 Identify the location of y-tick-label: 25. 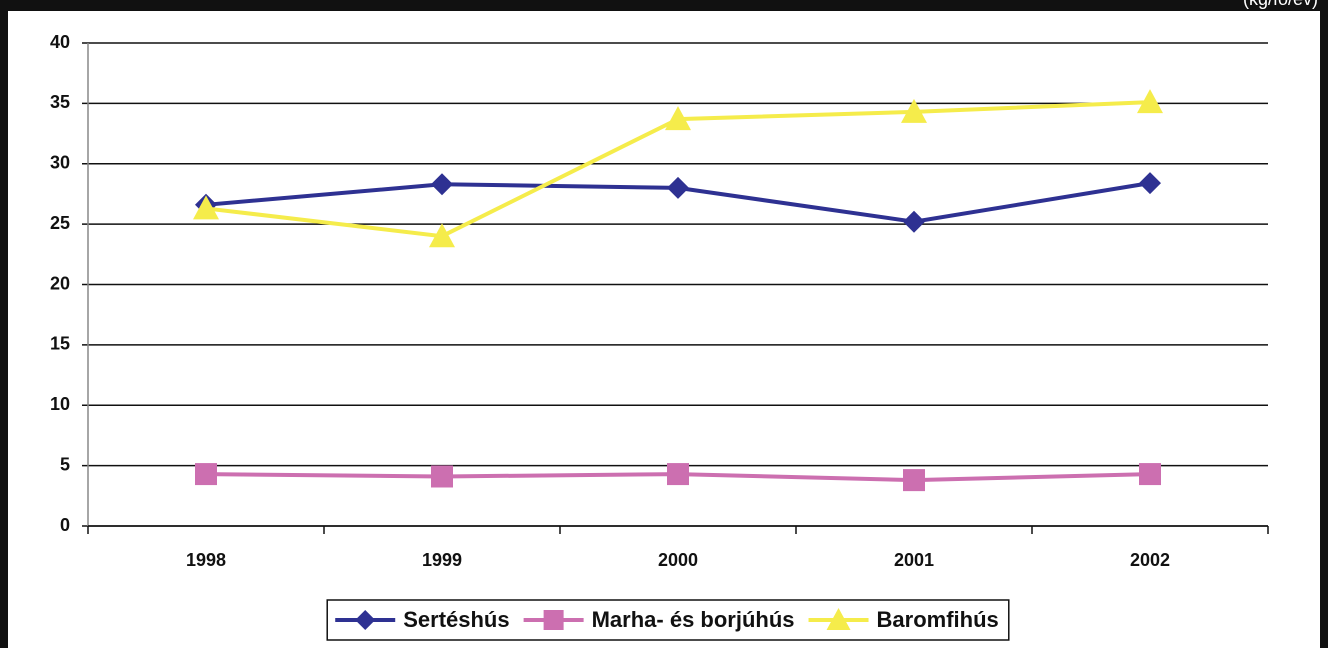
(60, 223).